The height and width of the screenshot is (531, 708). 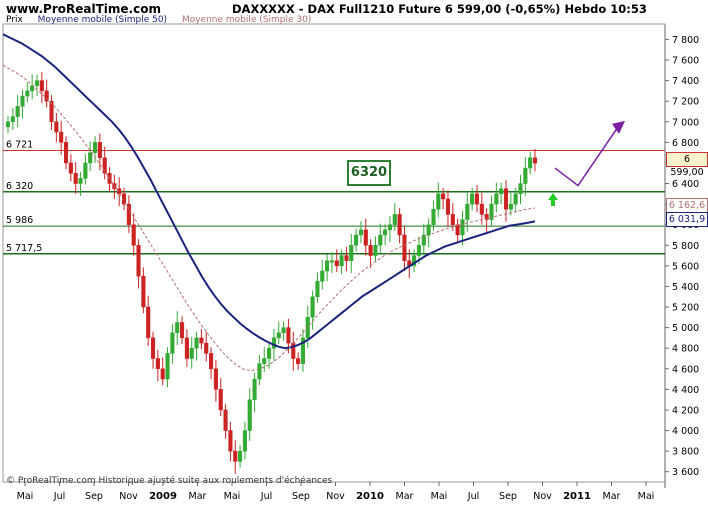 What do you see at coordinates (687, 165) in the screenshot?
I see `last-price-tag: 6 599,00` at bounding box center [687, 165].